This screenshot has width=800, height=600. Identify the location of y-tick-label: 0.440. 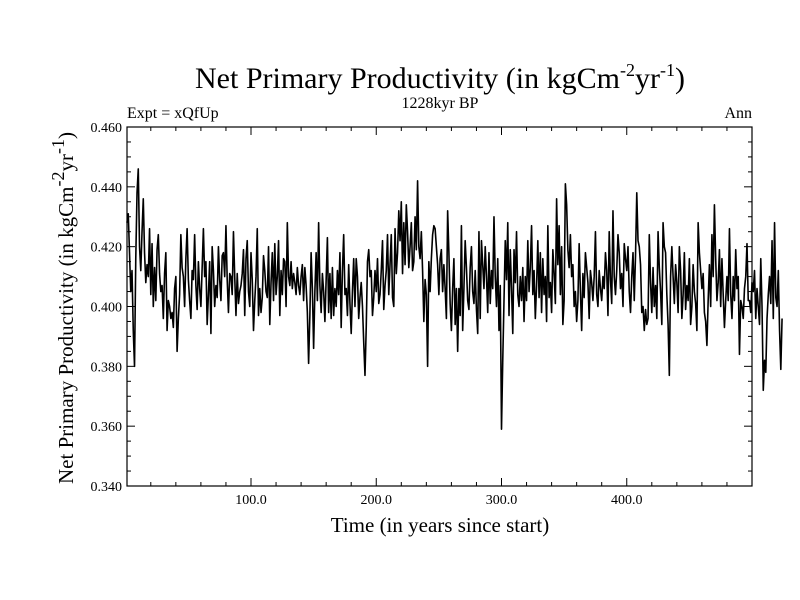
(107, 188).